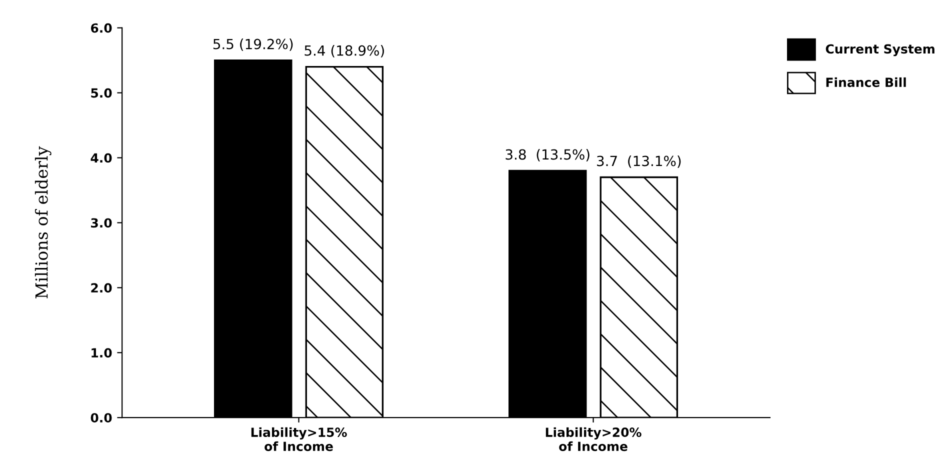 Image resolution: width=939 pixels, height=464 pixels. I want to click on y-tick-label: 3.0, so click(101, 223).